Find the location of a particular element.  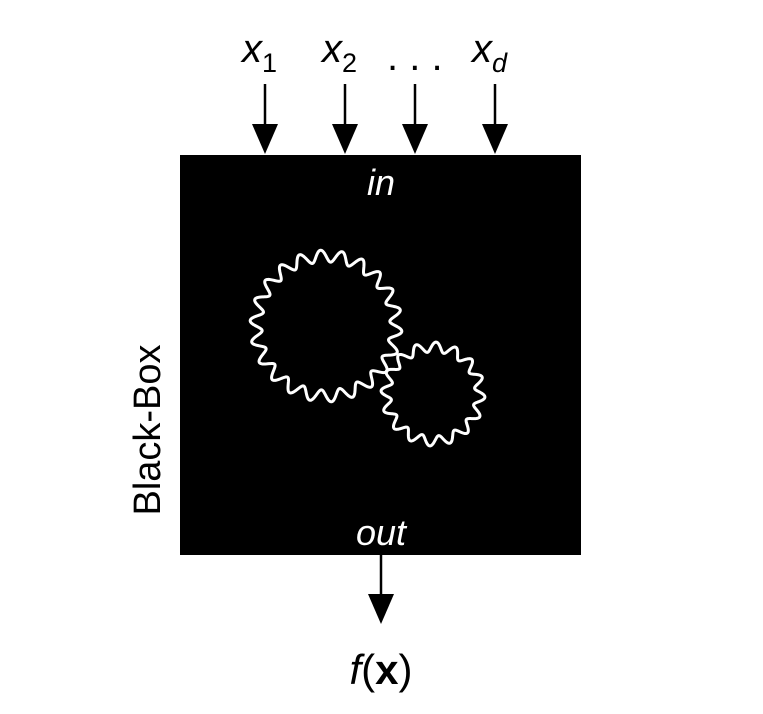

input-label-x2: x2 is located at coordinates (338, 52).